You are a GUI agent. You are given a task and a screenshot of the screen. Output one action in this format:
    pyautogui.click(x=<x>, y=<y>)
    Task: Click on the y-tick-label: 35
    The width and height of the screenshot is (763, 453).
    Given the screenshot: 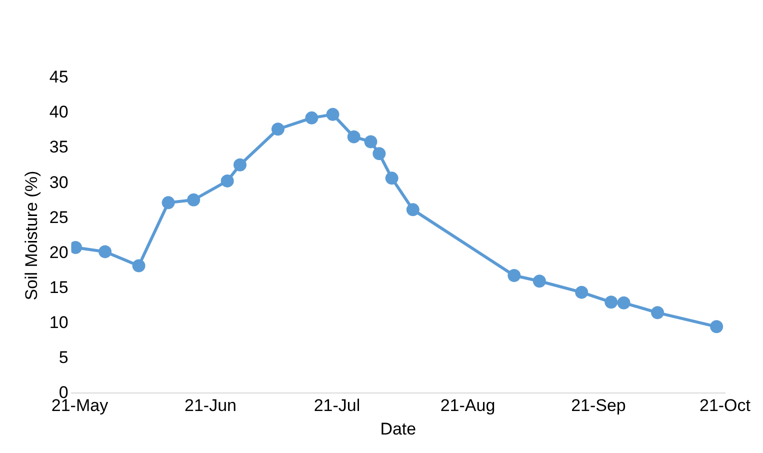 What is the action you would take?
    pyautogui.click(x=58, y=147)
    